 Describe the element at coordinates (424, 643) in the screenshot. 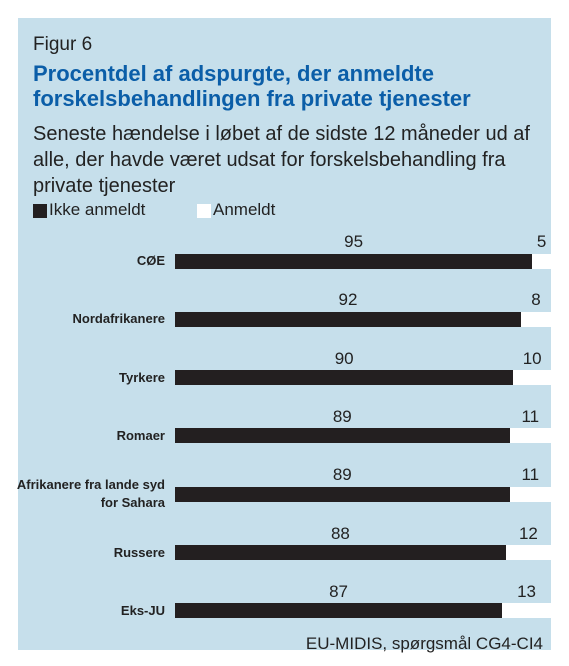

I see `source: EU-MIDIS, spørgsmål CG4-CI4` at that location.